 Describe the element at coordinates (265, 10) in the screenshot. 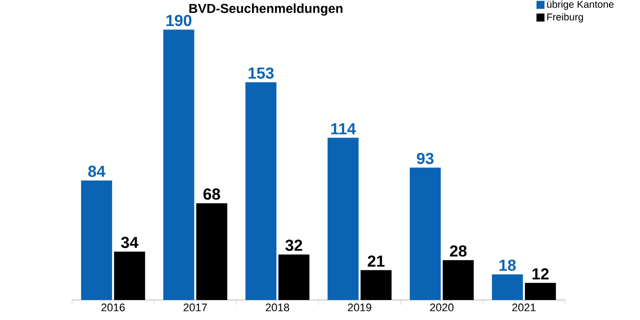

I see `chart-title: BVD-Seuchenmeldungen` at that location.